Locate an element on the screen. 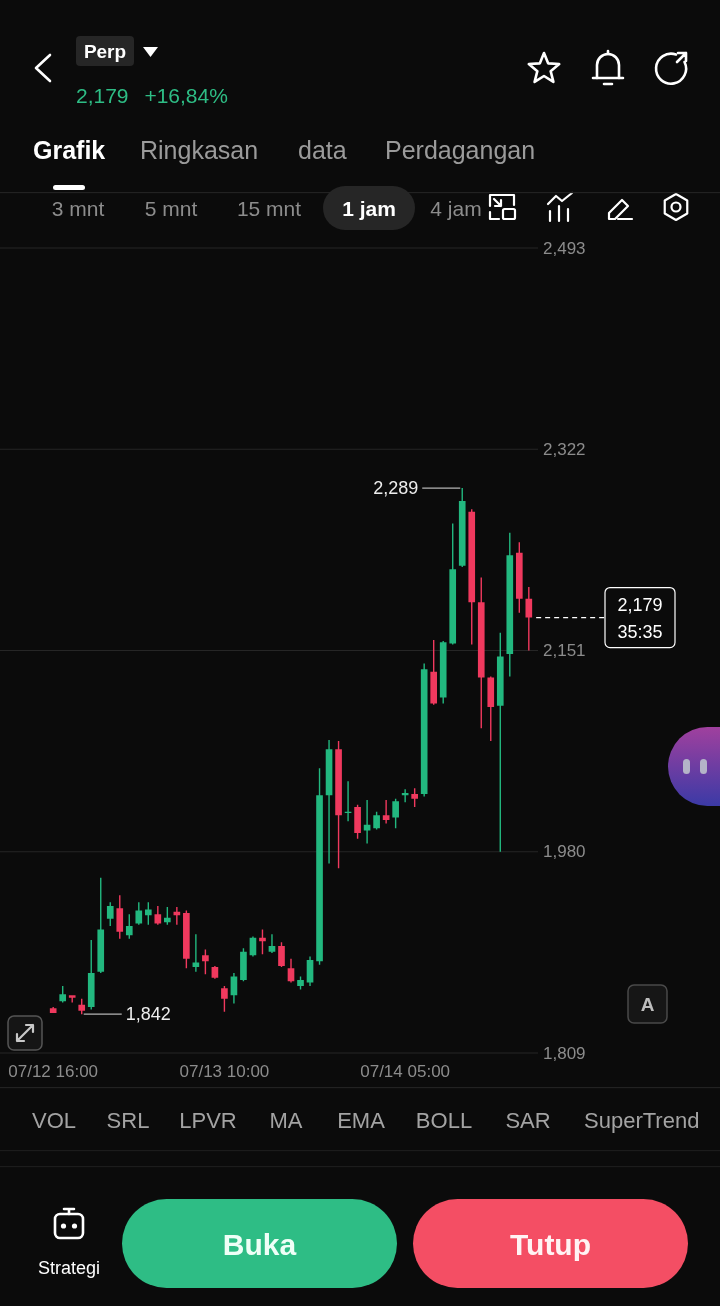  annotation: 1,842 is located at coordinates (148, 1014).